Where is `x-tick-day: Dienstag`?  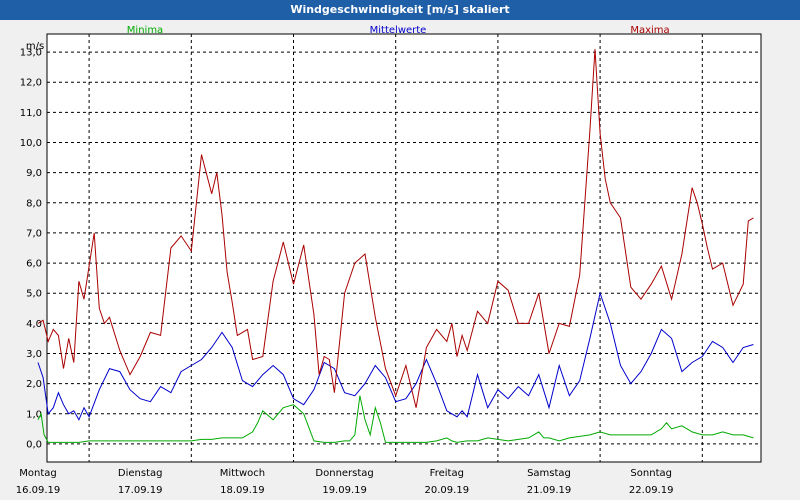
x-tick-day: Dienstag is located at coordinates (140, 473).